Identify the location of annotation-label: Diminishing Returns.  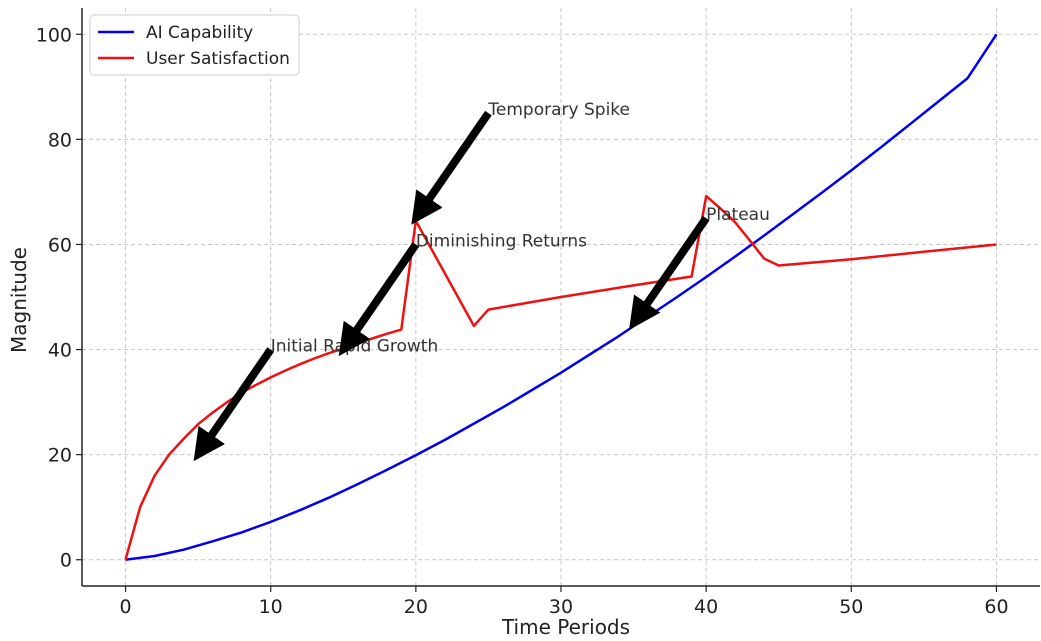
(501, 241).